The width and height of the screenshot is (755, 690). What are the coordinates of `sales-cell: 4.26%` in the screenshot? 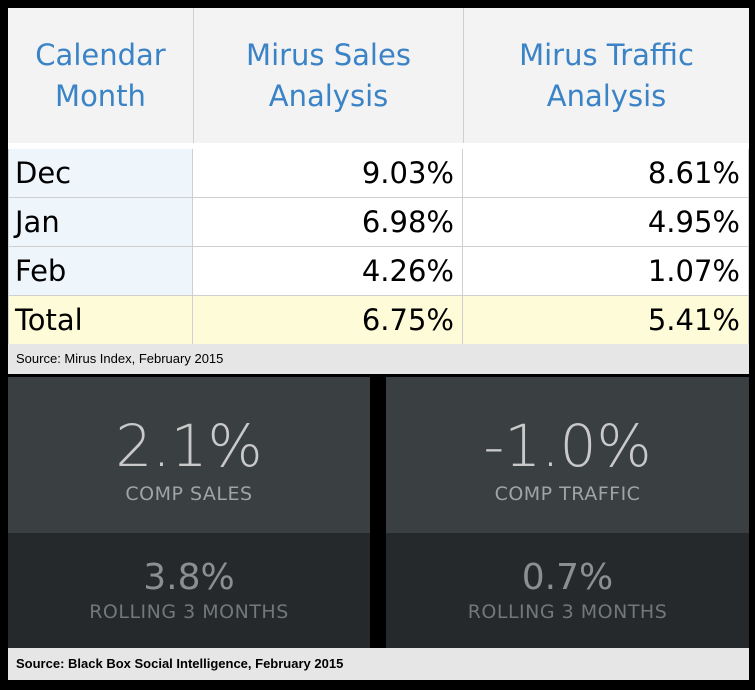 It's located at (328, 271).